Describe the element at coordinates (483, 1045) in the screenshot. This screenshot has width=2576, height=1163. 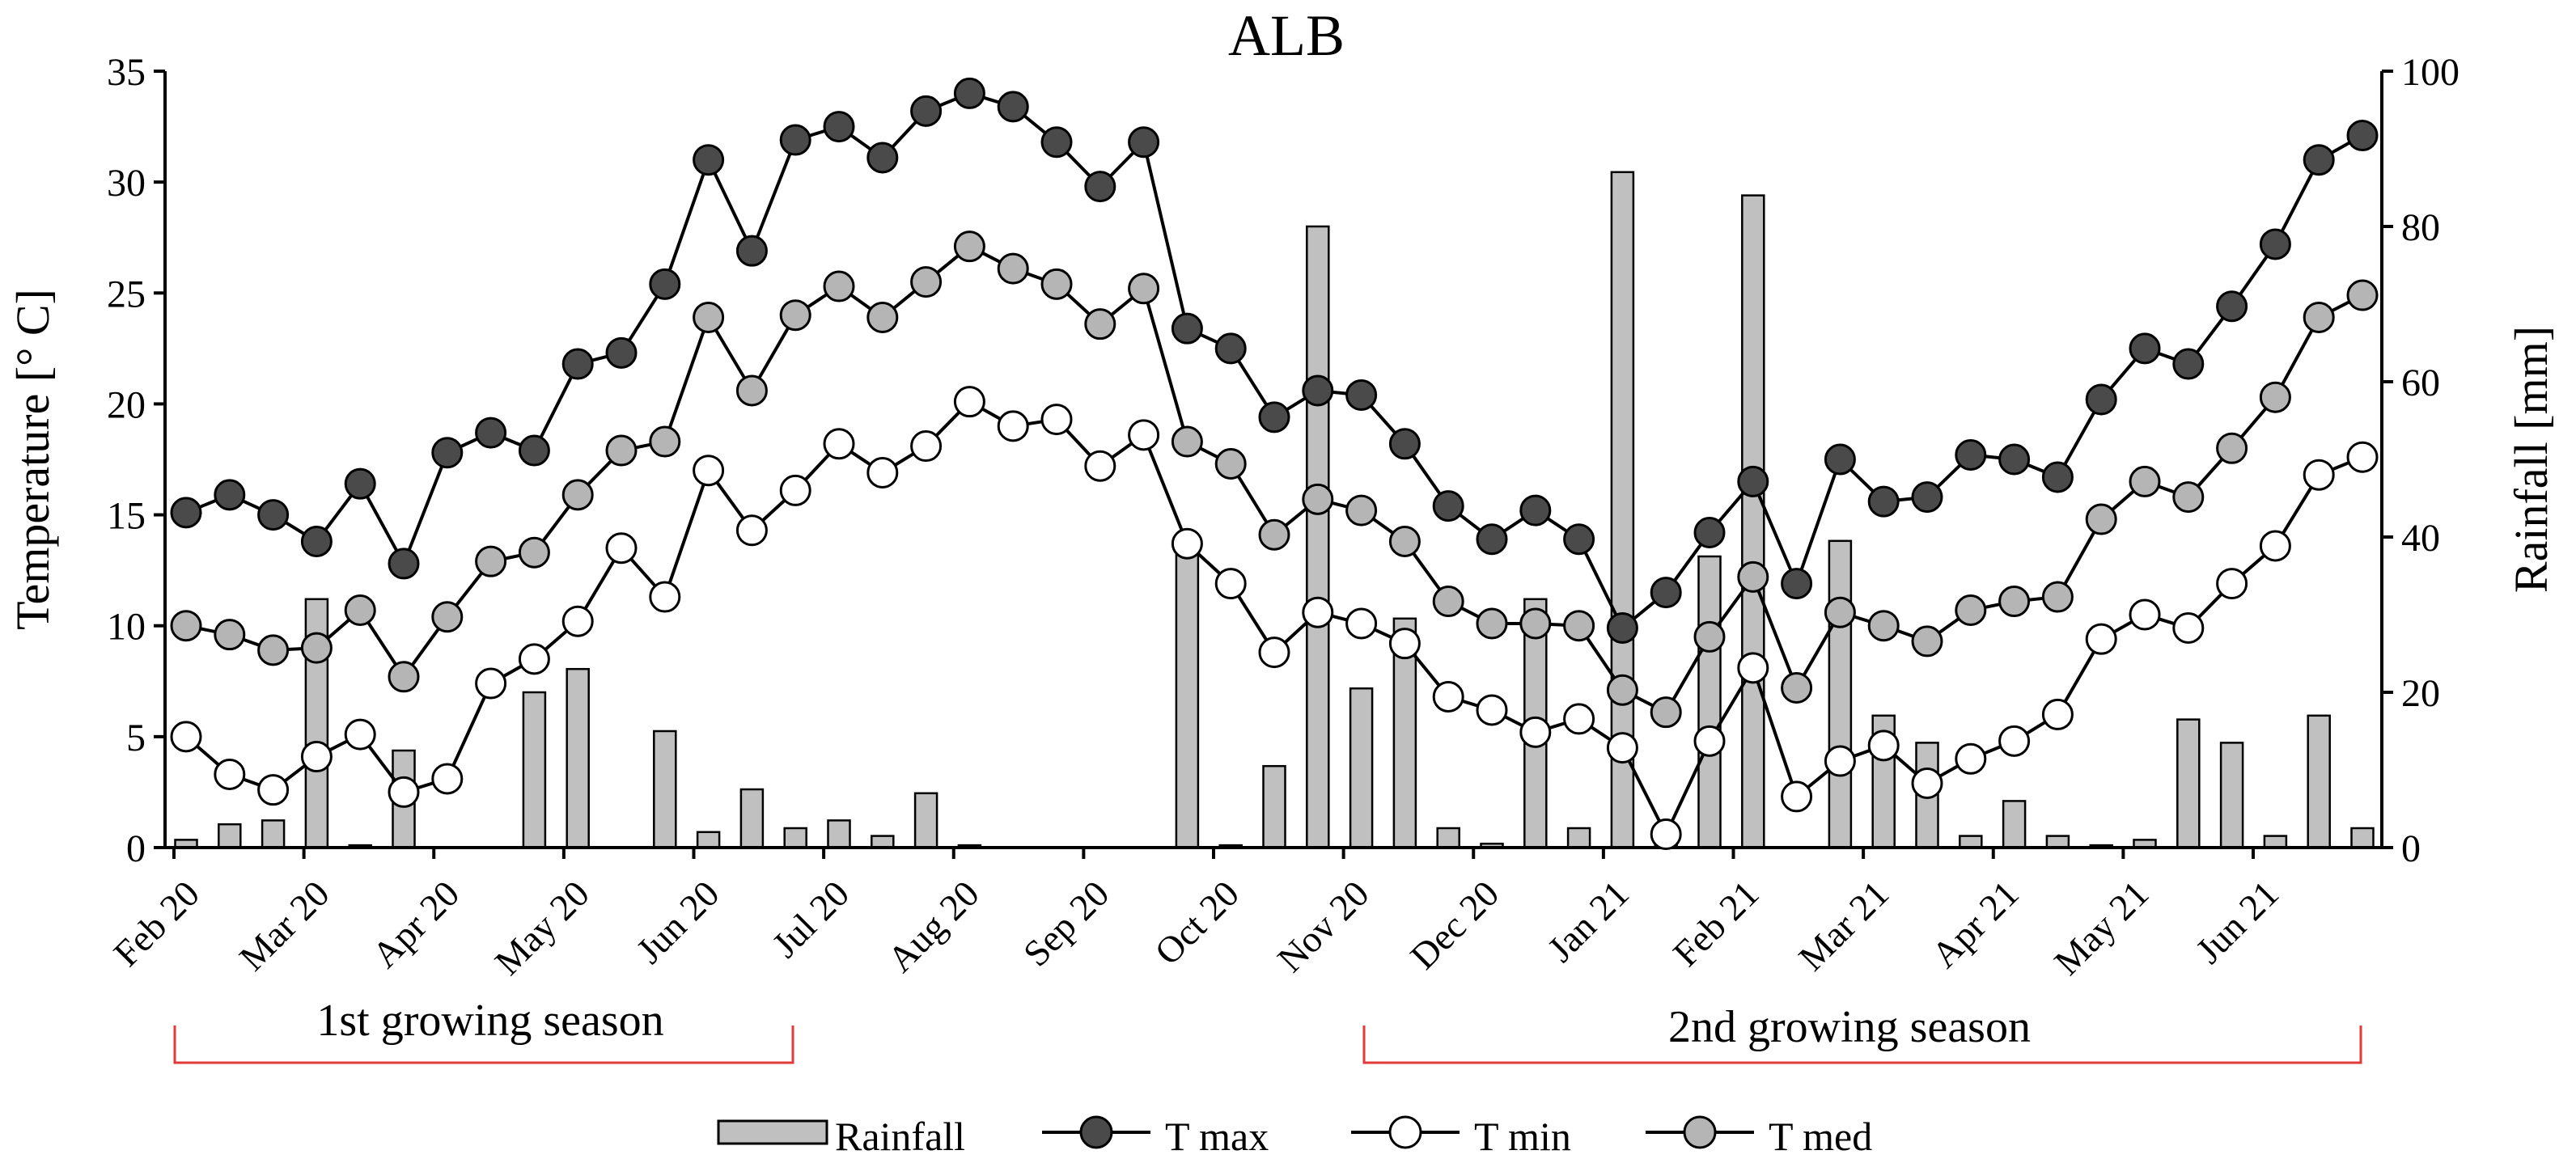
I see `first-season-bracket` at that location.